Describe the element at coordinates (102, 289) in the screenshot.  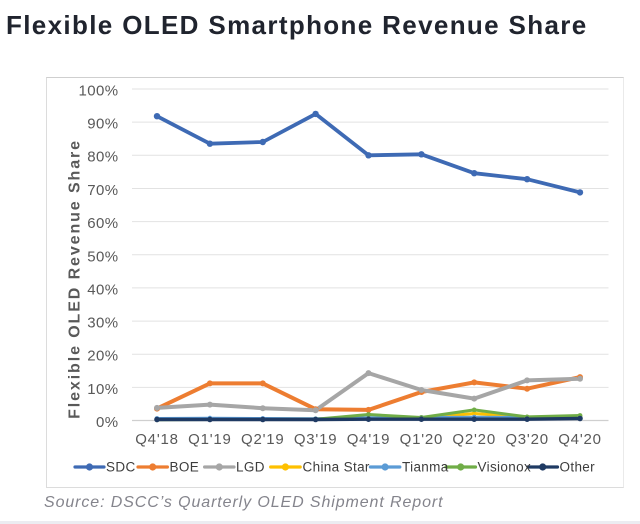
I see `svg-text: 40%` at that location.